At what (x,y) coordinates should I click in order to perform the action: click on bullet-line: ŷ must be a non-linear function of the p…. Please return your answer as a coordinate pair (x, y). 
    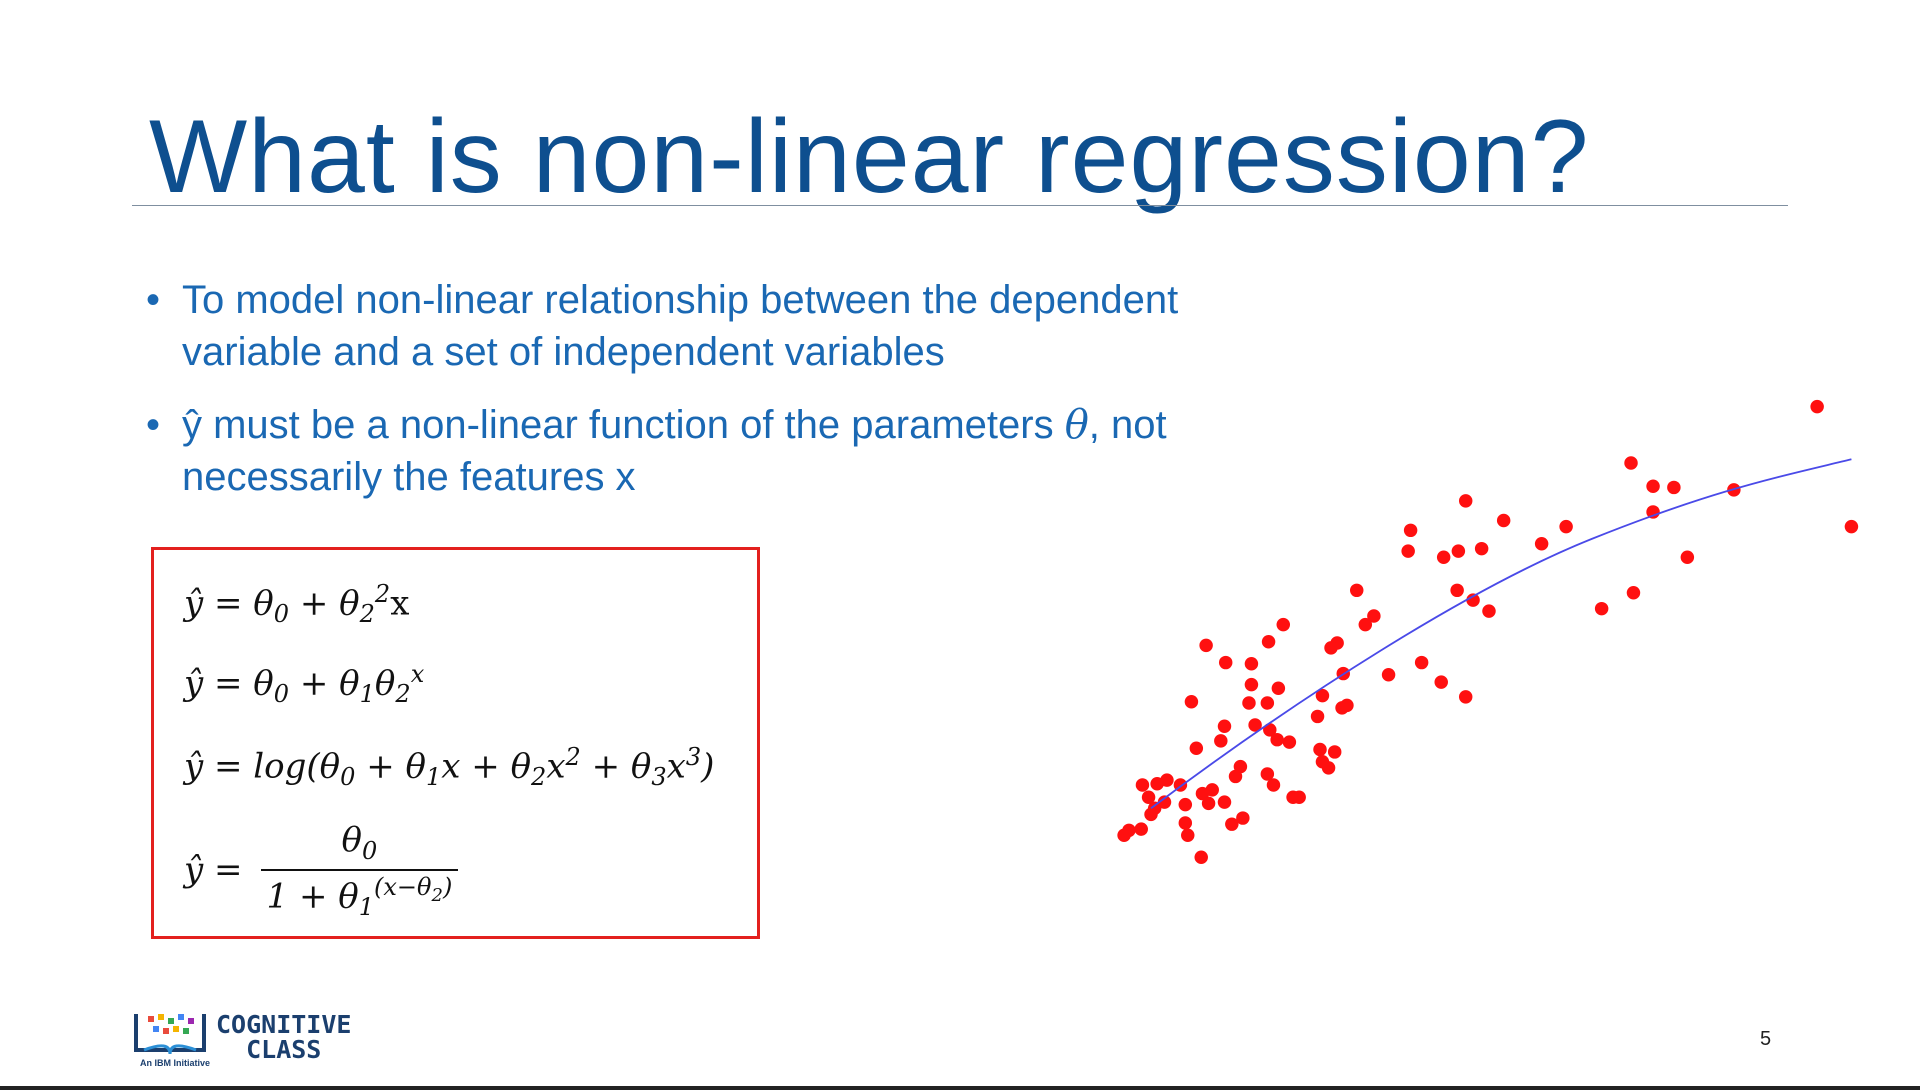
    Looking at the image, I should click on (656, 425).